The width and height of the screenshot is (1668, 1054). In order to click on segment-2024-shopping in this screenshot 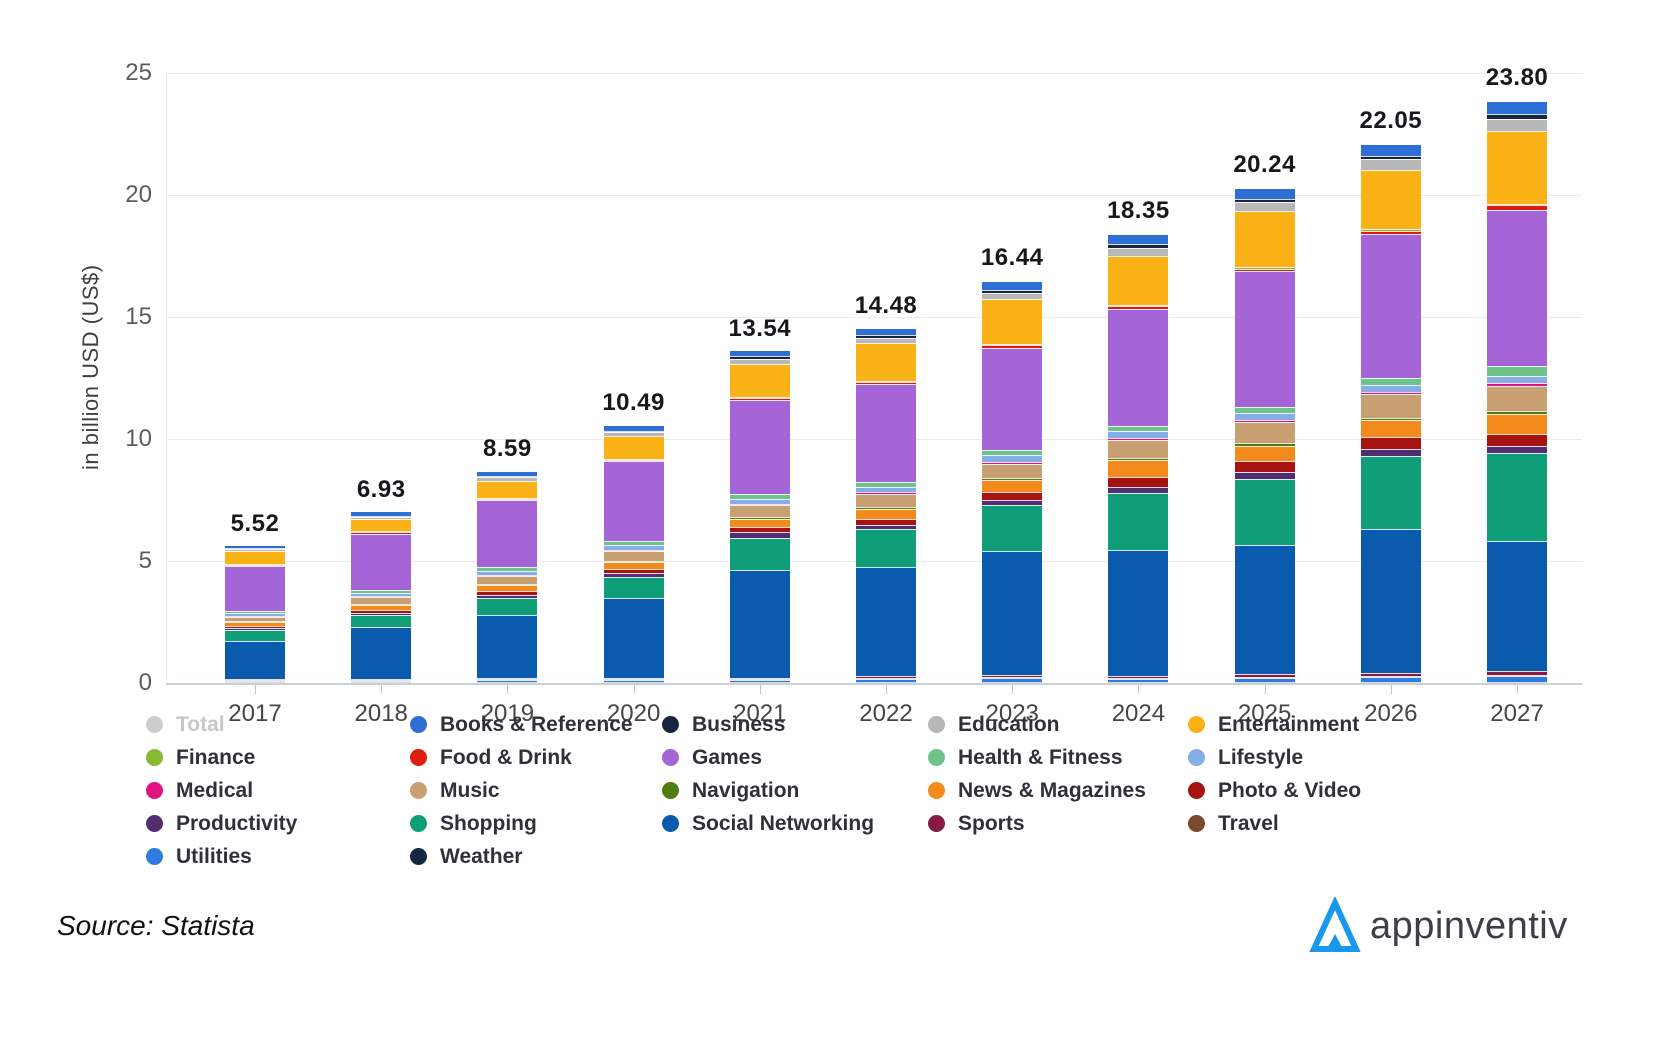, I will do `click(1138, 521)`.